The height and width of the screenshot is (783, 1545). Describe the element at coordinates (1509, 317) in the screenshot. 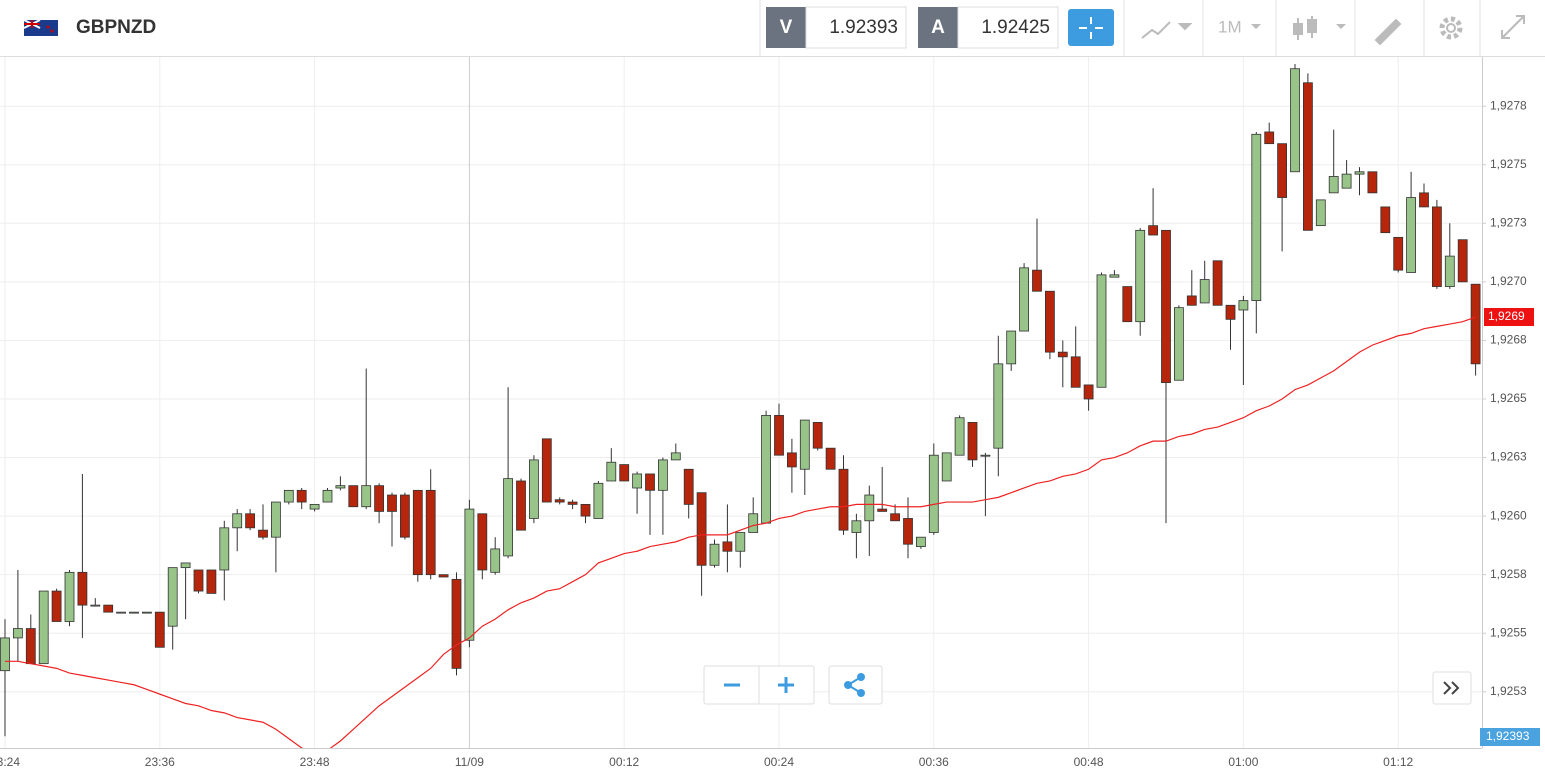

I see `last-price-tag` at that location.